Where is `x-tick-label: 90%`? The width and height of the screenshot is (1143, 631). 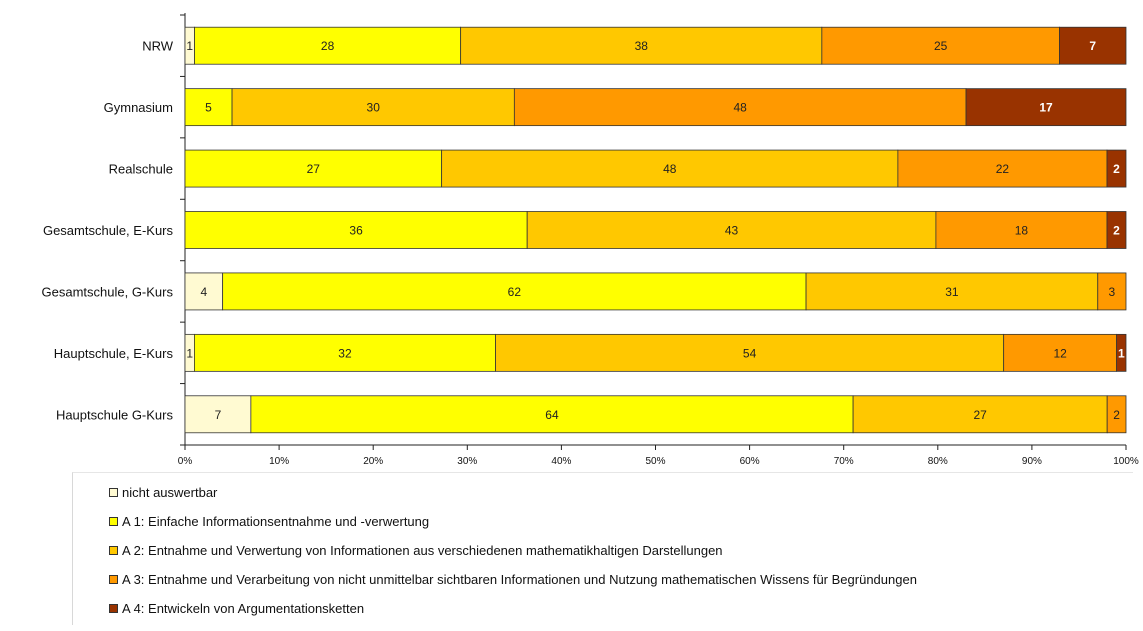
x-tick-label: 90% is located at coordinates (1032, 461).